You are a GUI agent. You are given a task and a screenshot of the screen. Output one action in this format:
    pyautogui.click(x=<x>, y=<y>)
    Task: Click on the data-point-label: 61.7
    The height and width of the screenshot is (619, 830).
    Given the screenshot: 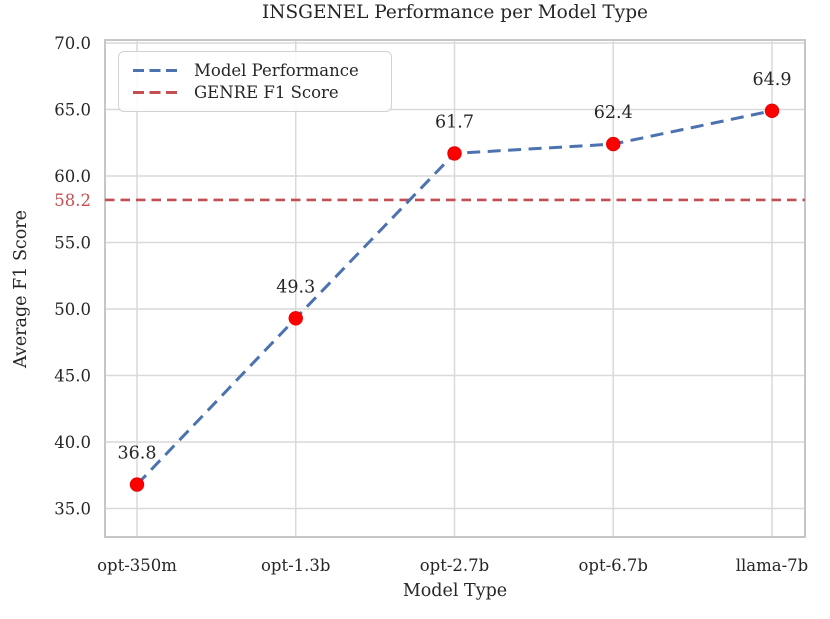 What is the action you would take?
    pyautogui.click(x=454, y=122)
    